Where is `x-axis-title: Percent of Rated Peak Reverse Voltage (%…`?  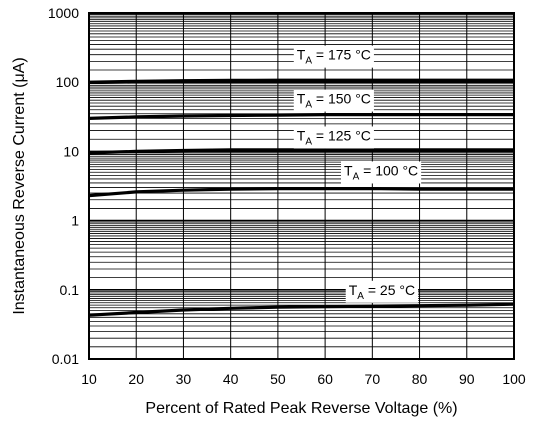 x-axis-title: Percent of Rated Peak Reverse Voltage (%… is located at coordinates (301, 408).